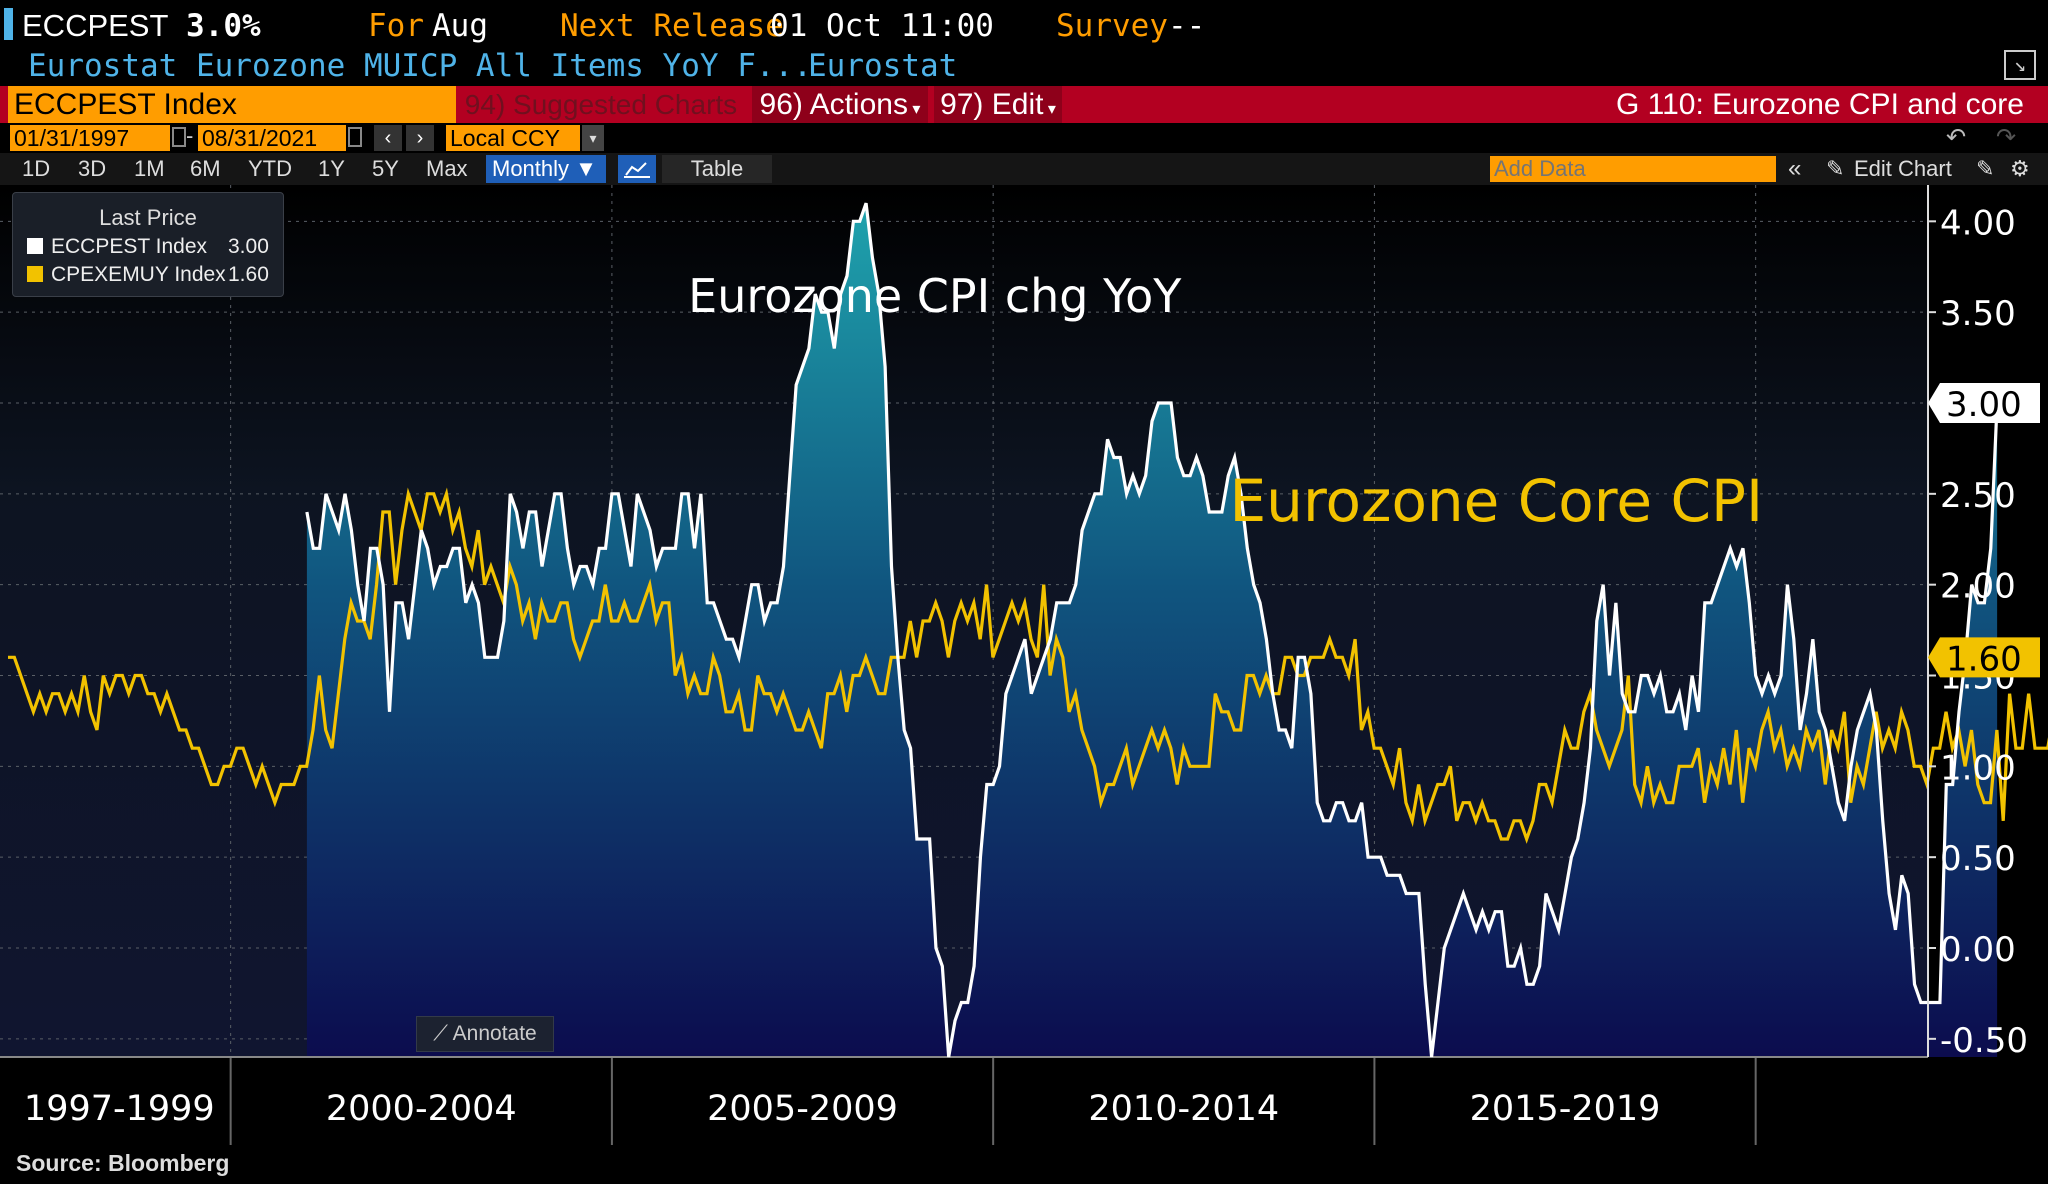 The image size is (2048, 1184). Describe the element at coordinates (385, 168) in the screenshot. I see `range-5y: 5Y` at that location.